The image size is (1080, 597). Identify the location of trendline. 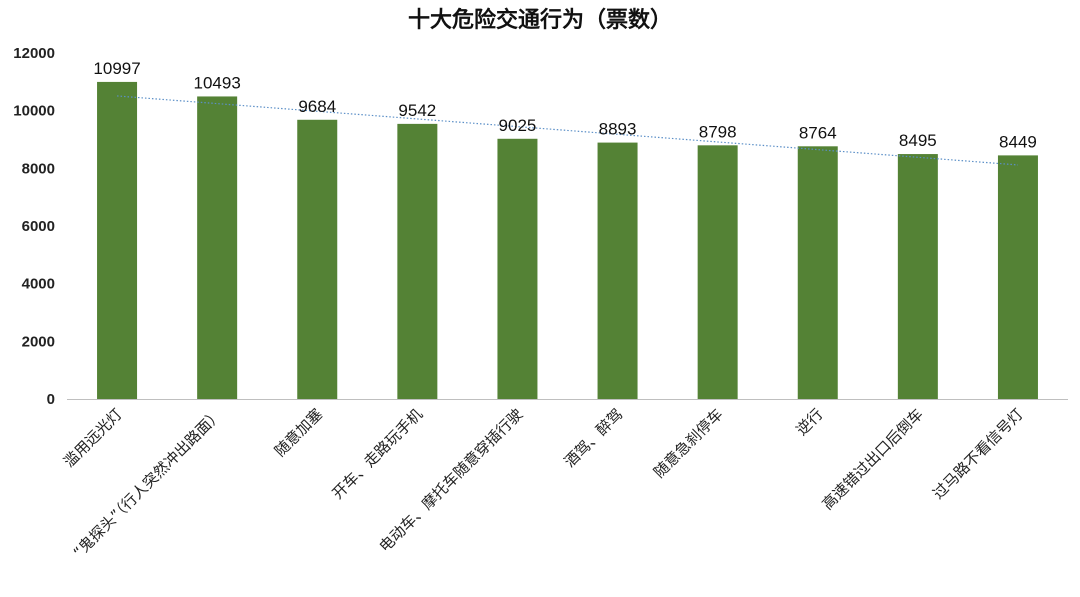
(567, 130).